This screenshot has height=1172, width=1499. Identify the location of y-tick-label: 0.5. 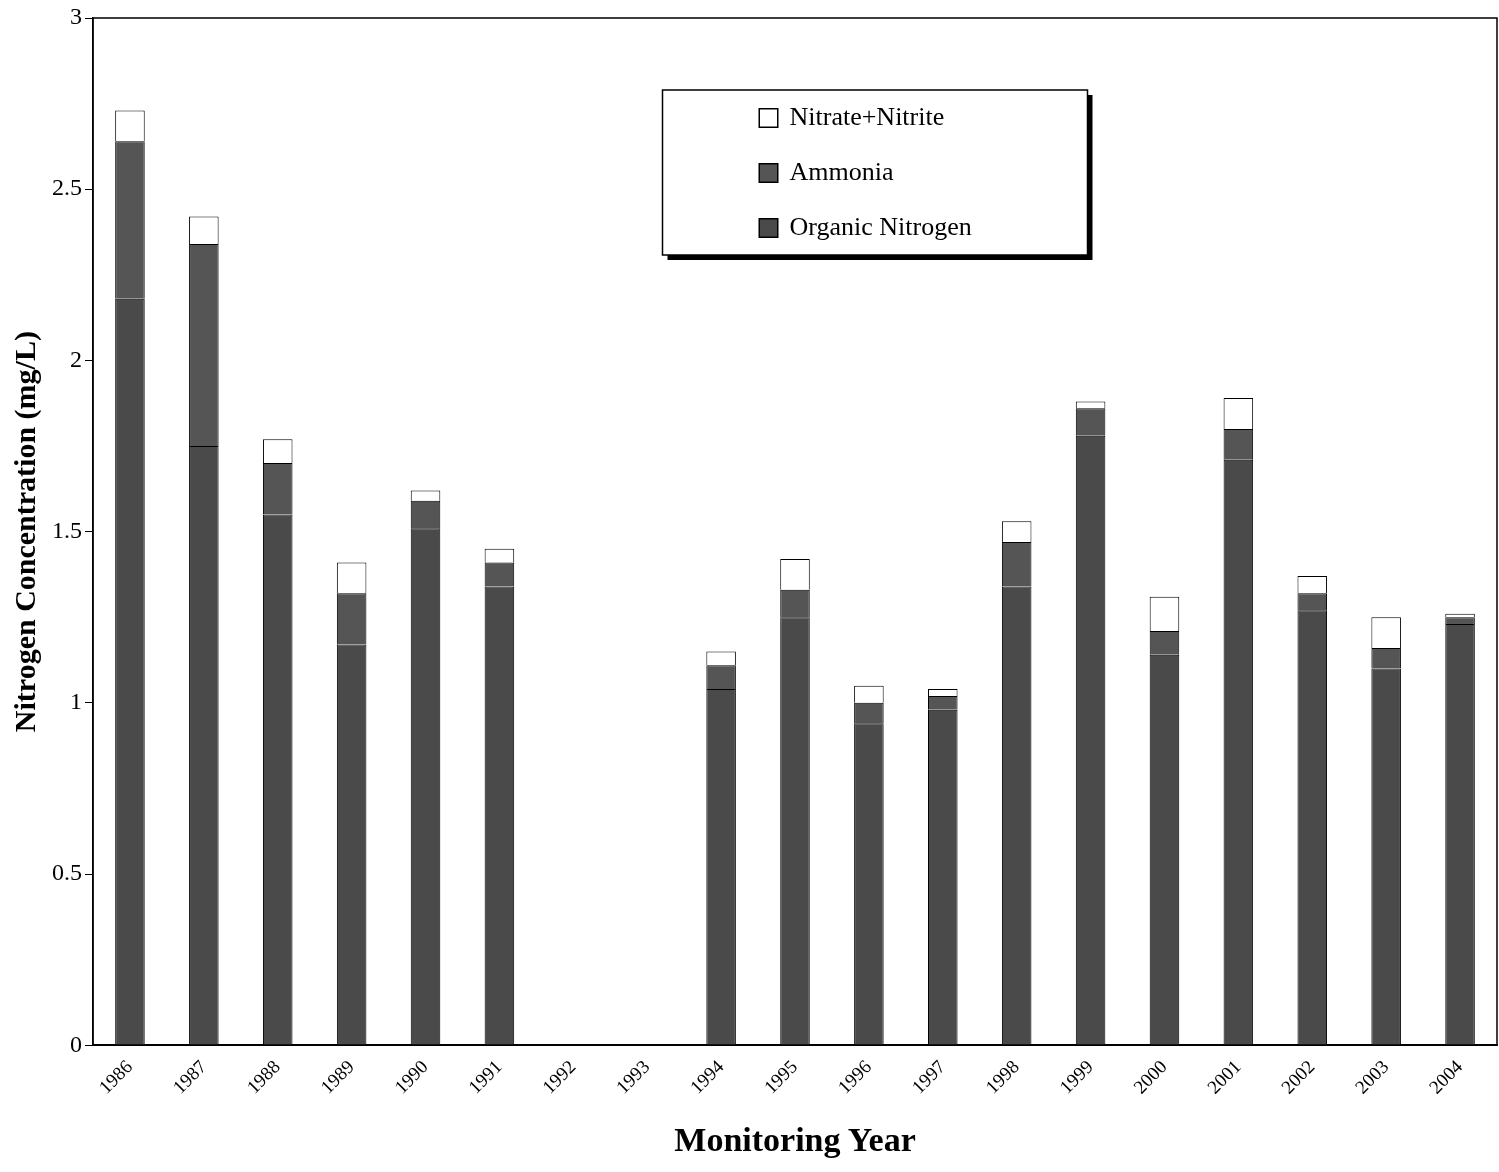
(67, 872).